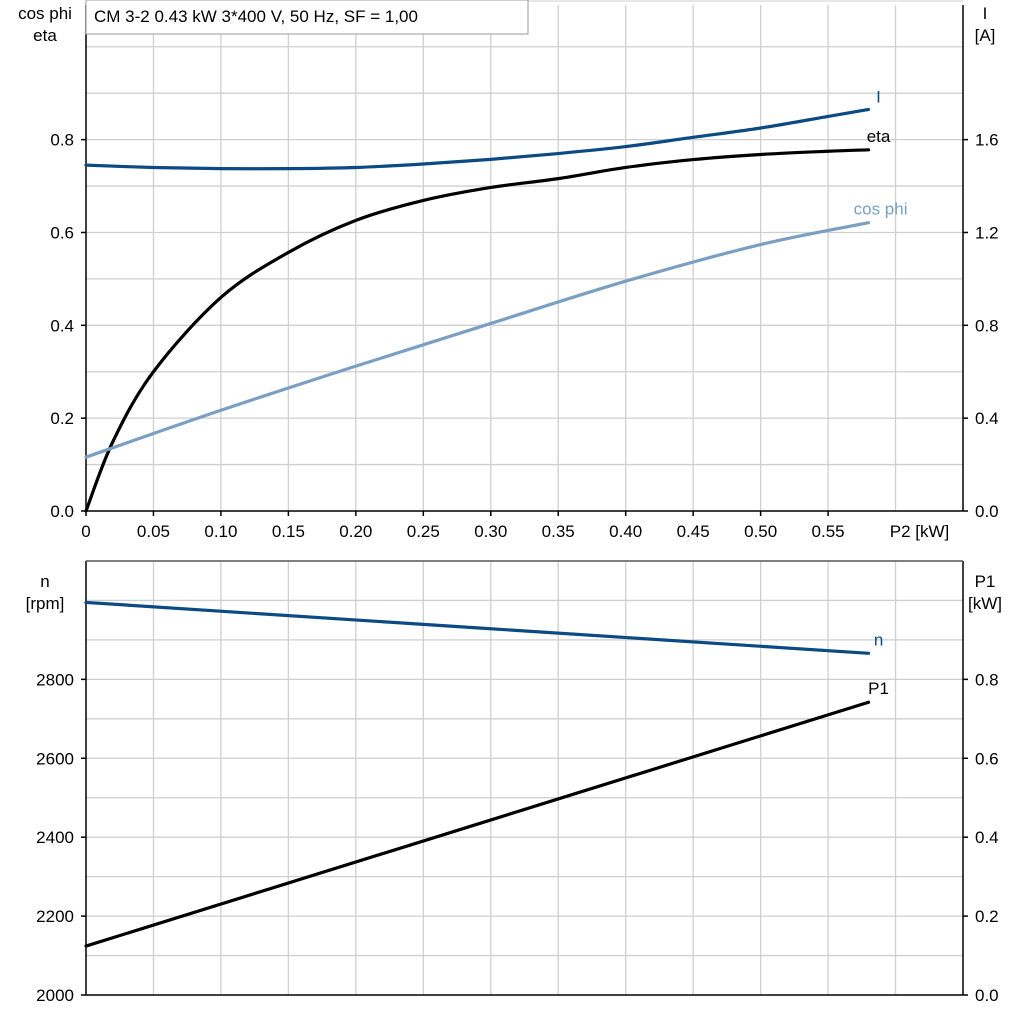 The width and height of the screenshot is (1024, 1024). Describe the element at coordinates (220, 531) in the screenshot. I see `x-tick-label: 0.10` at that location.